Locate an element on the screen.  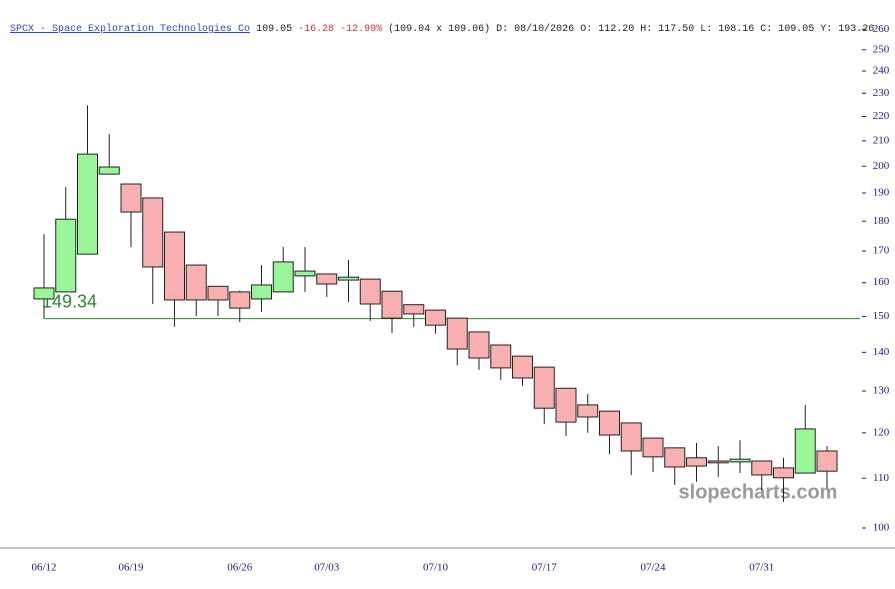
change-pct: -12.99% is located at coordinates (361, 29).